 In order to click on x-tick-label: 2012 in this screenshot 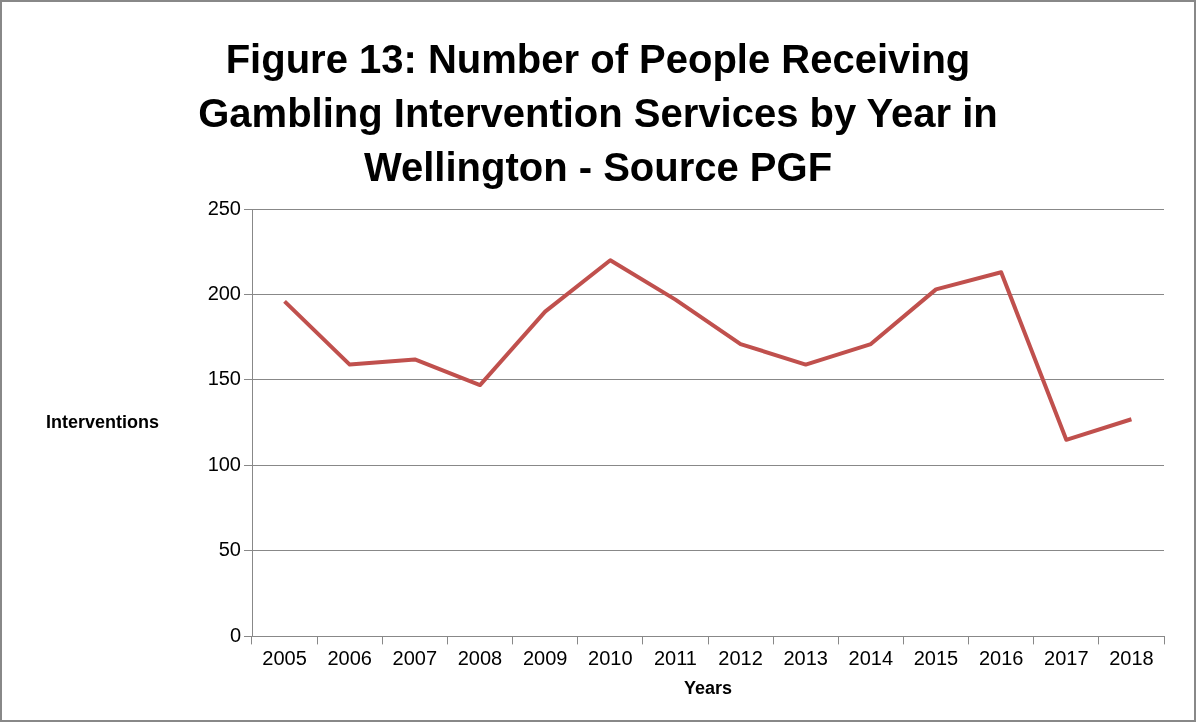, I will do `click(740, 657)`.